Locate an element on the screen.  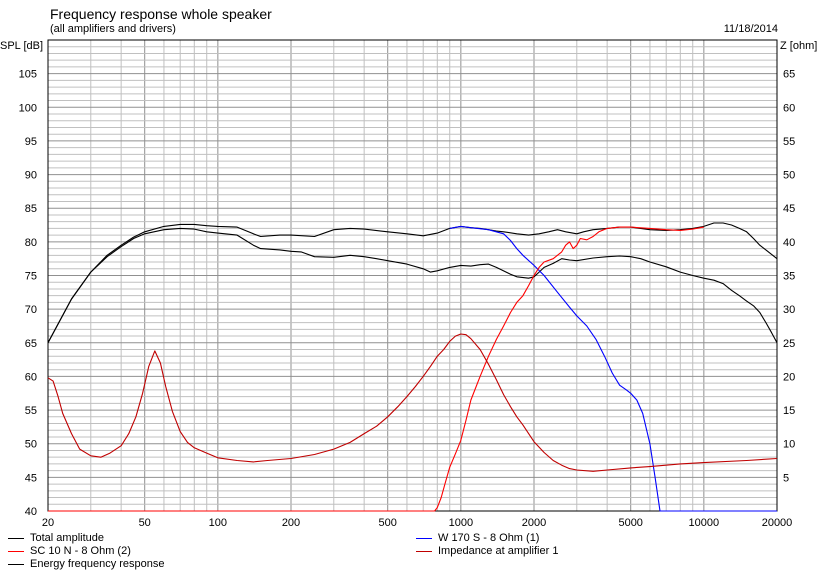
y-right-tick-label: 10 is located at coordinates (789, 445).